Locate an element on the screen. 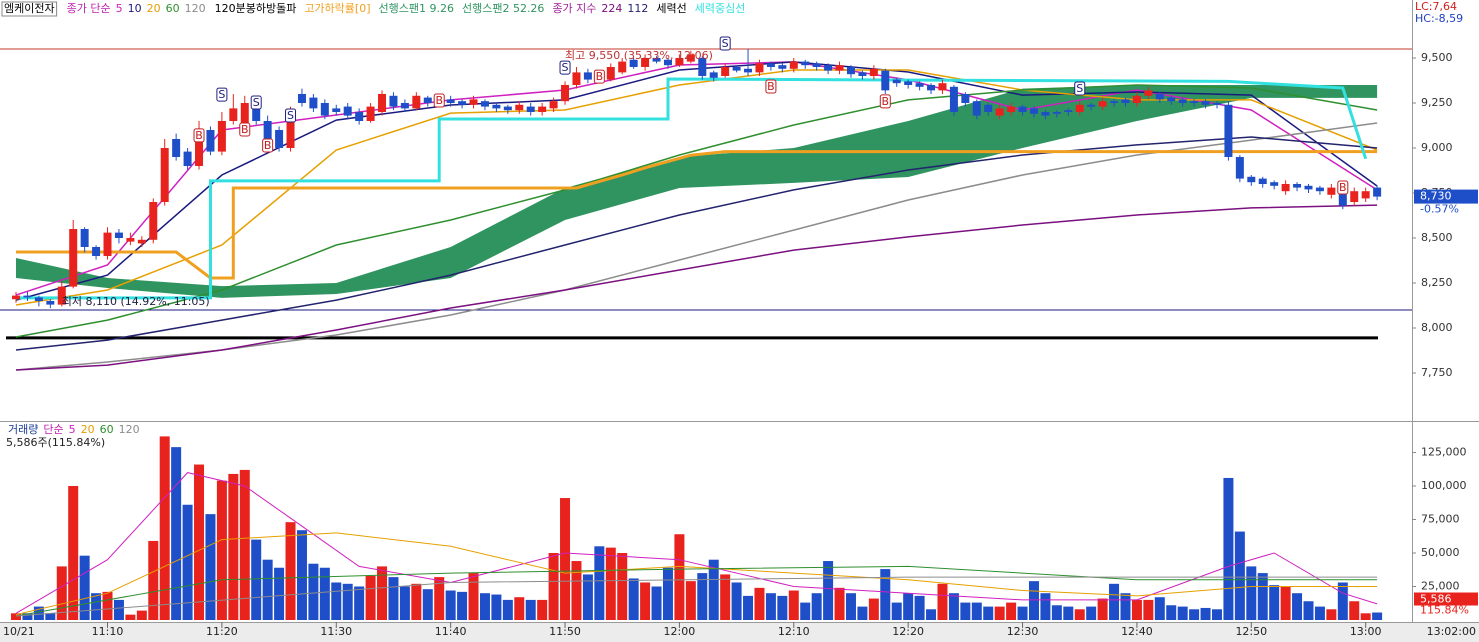 This screenshot has height=642, width=1479. legend-label: 224 is located at coordinates (611, 8).